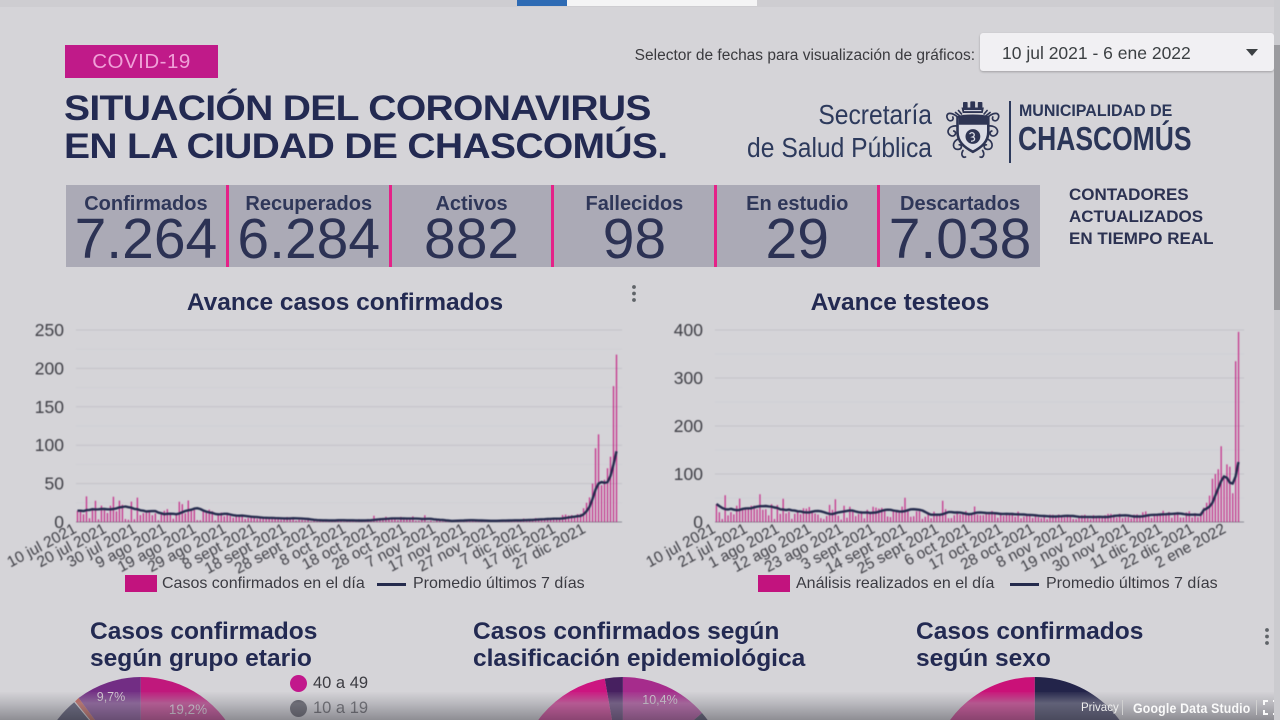 Image resolution: width=1280 pixels, height=720 pixels. What do you see at coordinates (49, 330) in the screenshot?
I see `svg-text: 250` at bounding box center [49, 330].